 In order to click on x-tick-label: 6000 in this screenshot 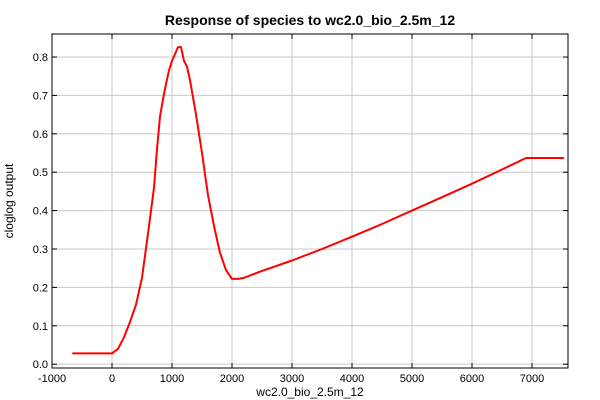, I will do `click(472, 379)`.